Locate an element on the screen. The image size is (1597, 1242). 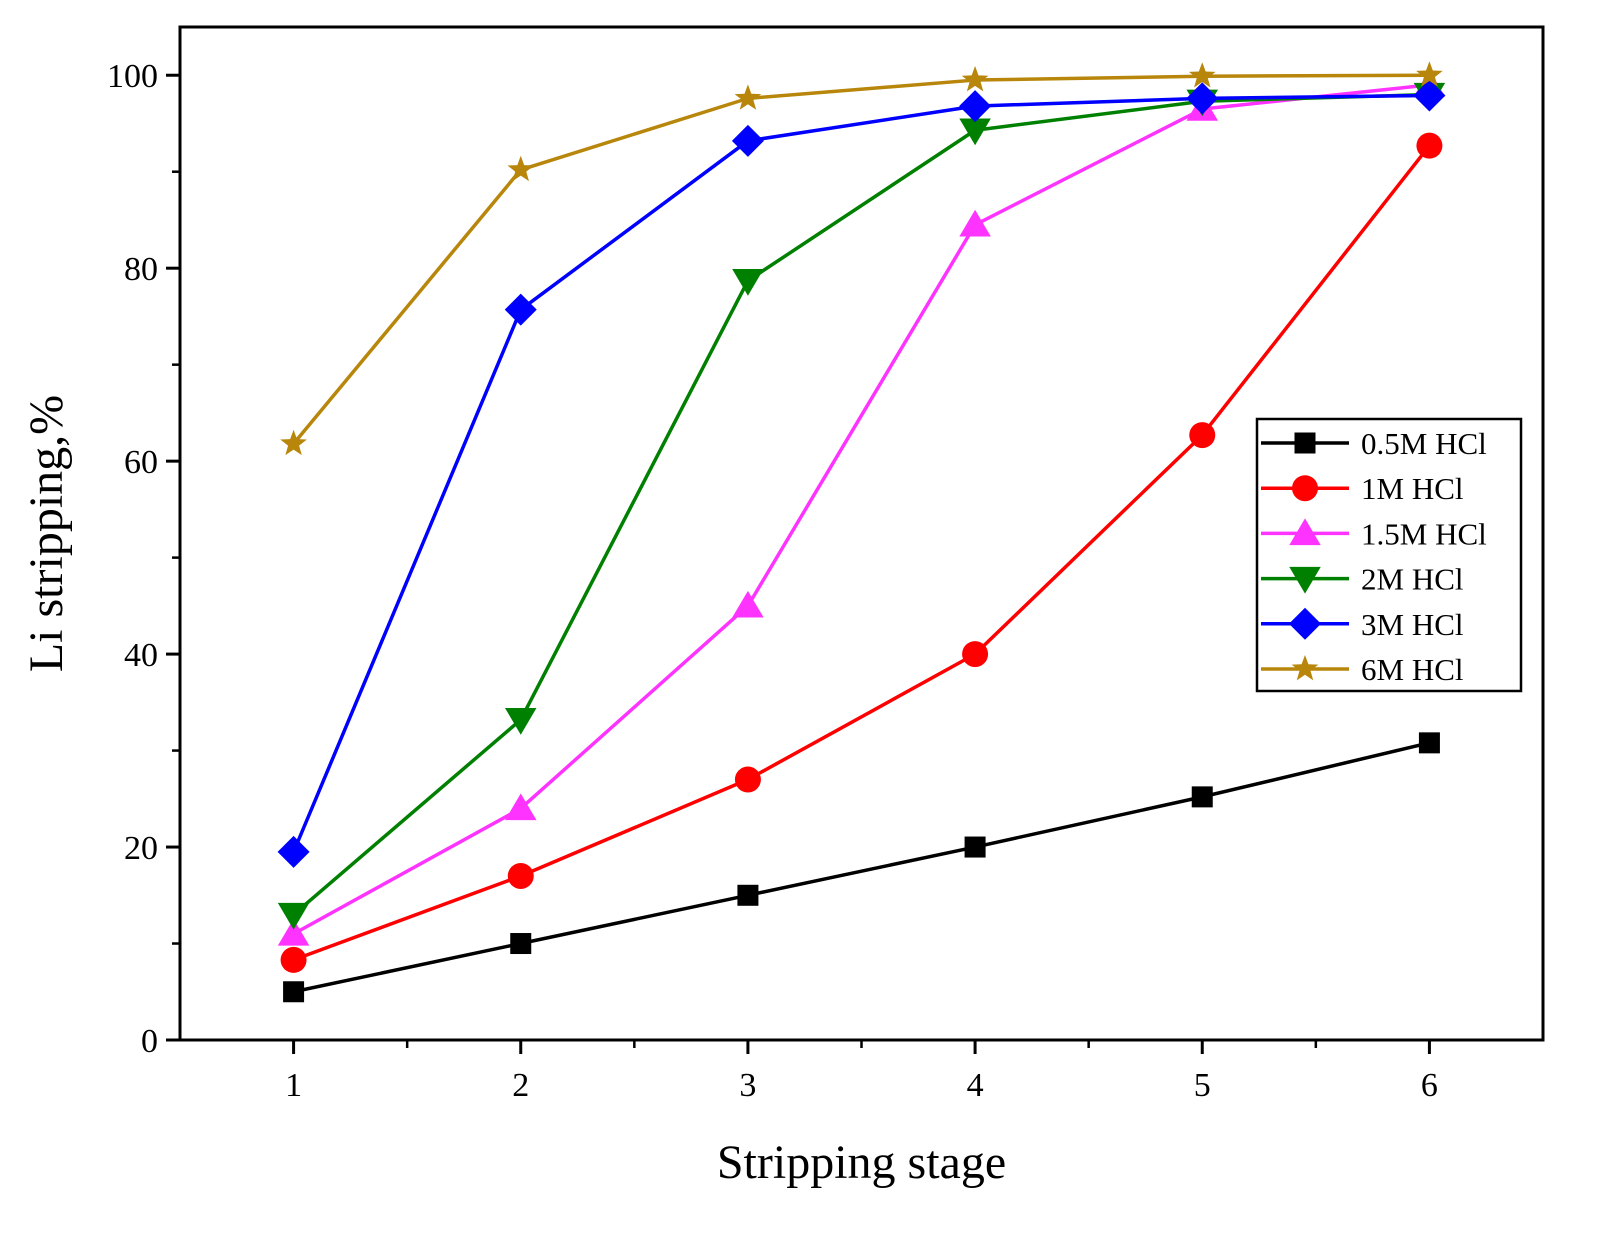
legend-label: 0.5M HCl is located at coordinates (1424, 443).